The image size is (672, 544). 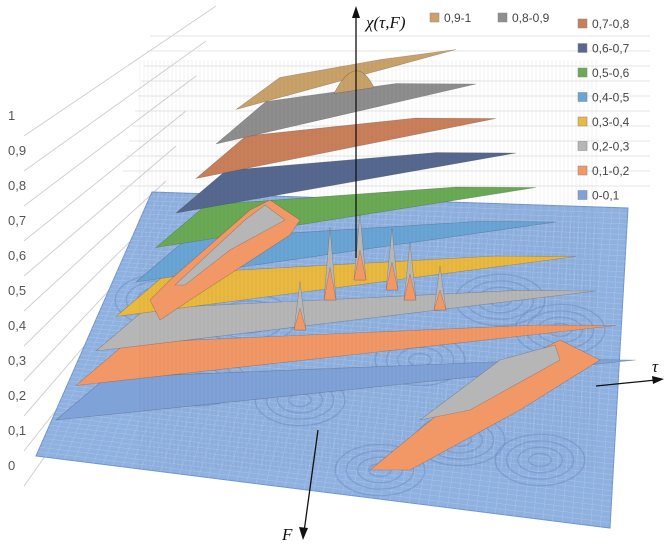 I want to click on z-axis-arrowhead, so click(x=356, y=12).